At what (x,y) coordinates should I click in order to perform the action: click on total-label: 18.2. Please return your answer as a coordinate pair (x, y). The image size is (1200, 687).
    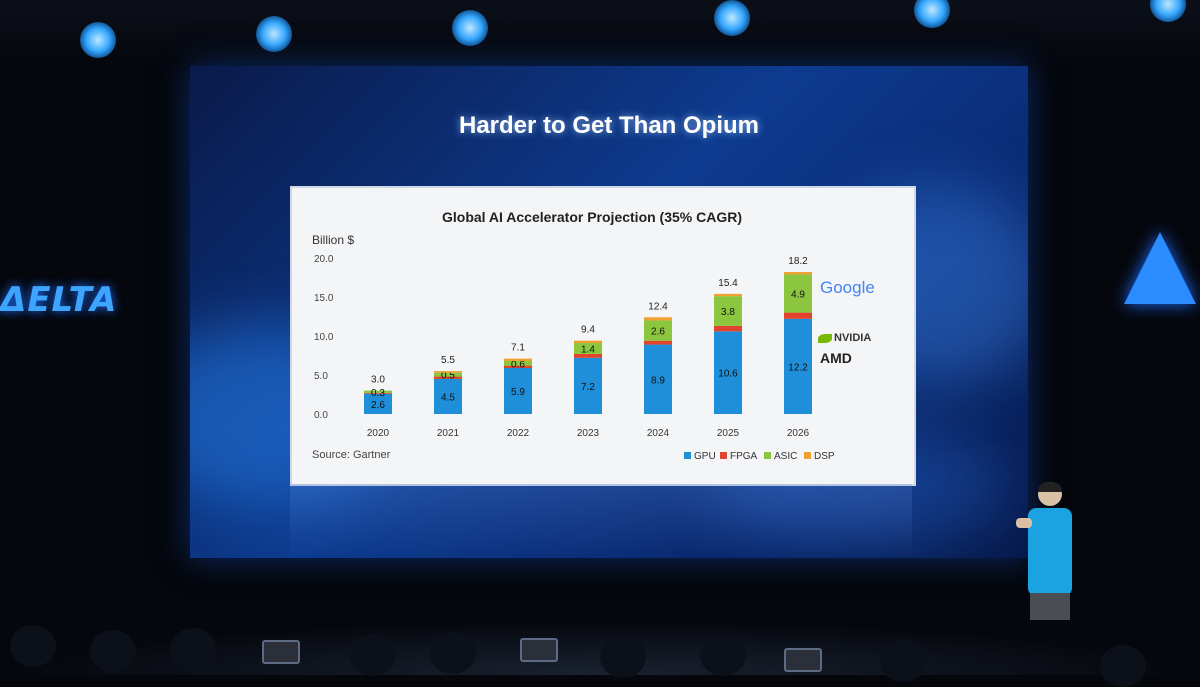
    Looking at the image, I should click on (798, 261).